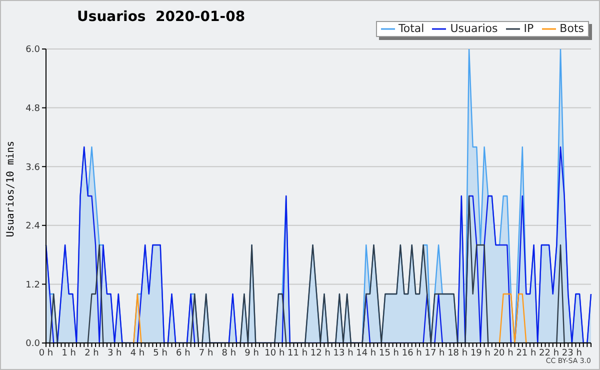 The height and width of the screenshot is (370, 600). I want to click on x-tick-label: 21 h, so click(526, 353).